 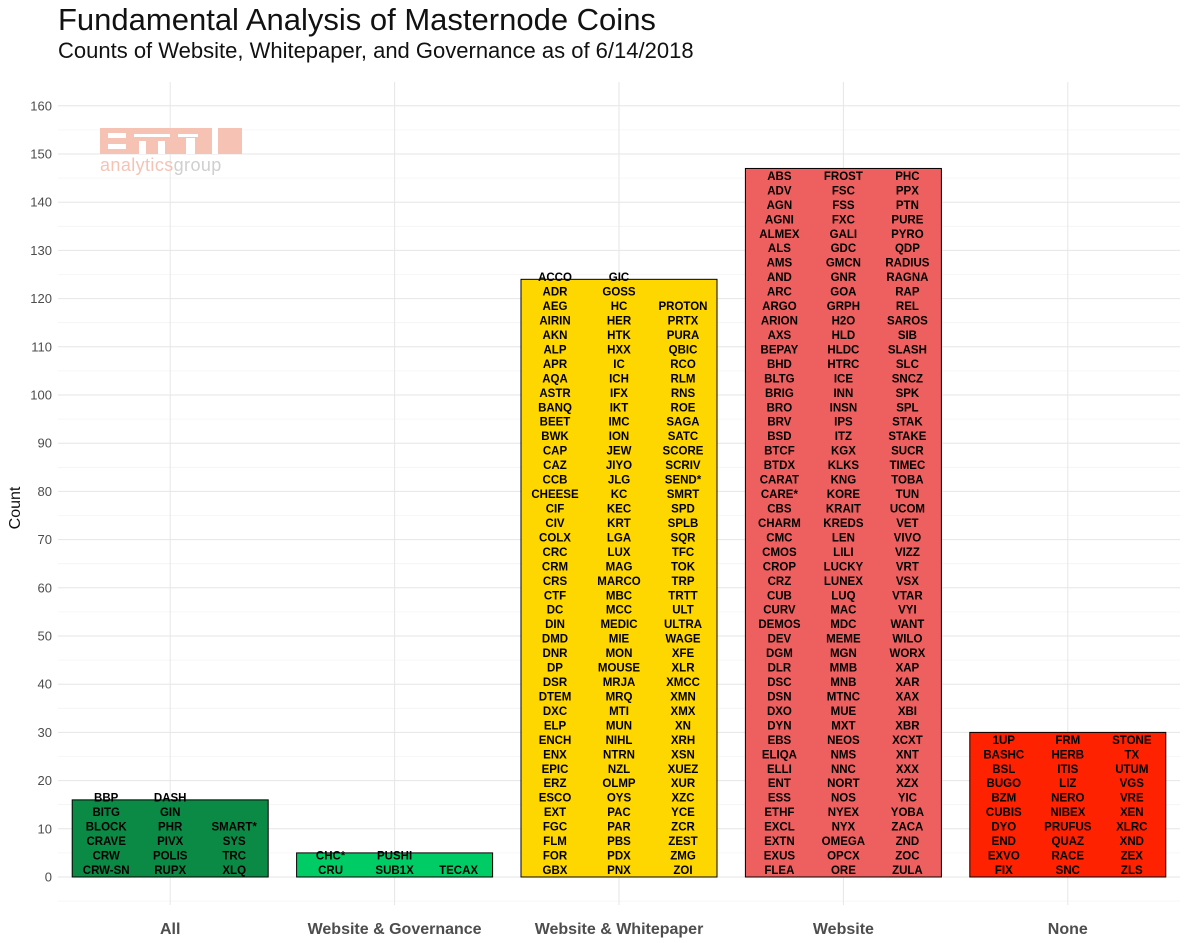 What do you see at coordinates (779, 177) in the screenshot?
I see `coin-label: ABS` at bounding box center [779, 177].